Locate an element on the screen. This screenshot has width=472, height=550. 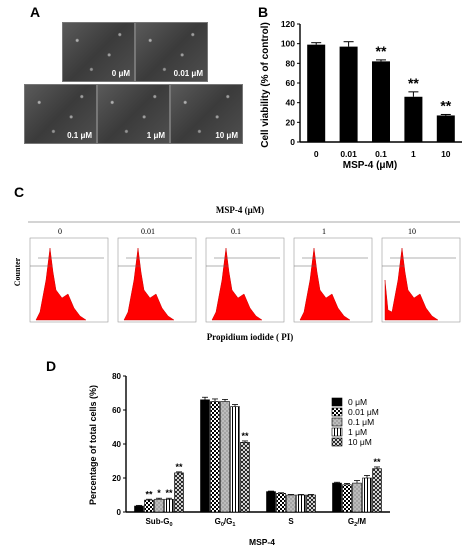
micrograph-0.1: 0.1 μM is located at coordinates (60, 114).